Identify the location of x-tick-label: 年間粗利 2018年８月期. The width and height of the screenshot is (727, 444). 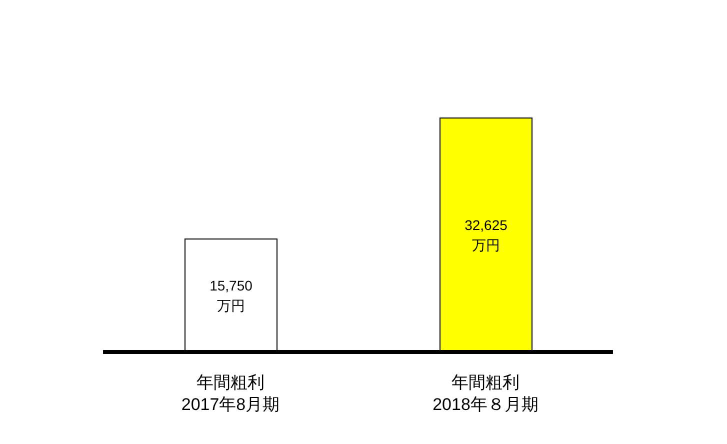
(485, 393).